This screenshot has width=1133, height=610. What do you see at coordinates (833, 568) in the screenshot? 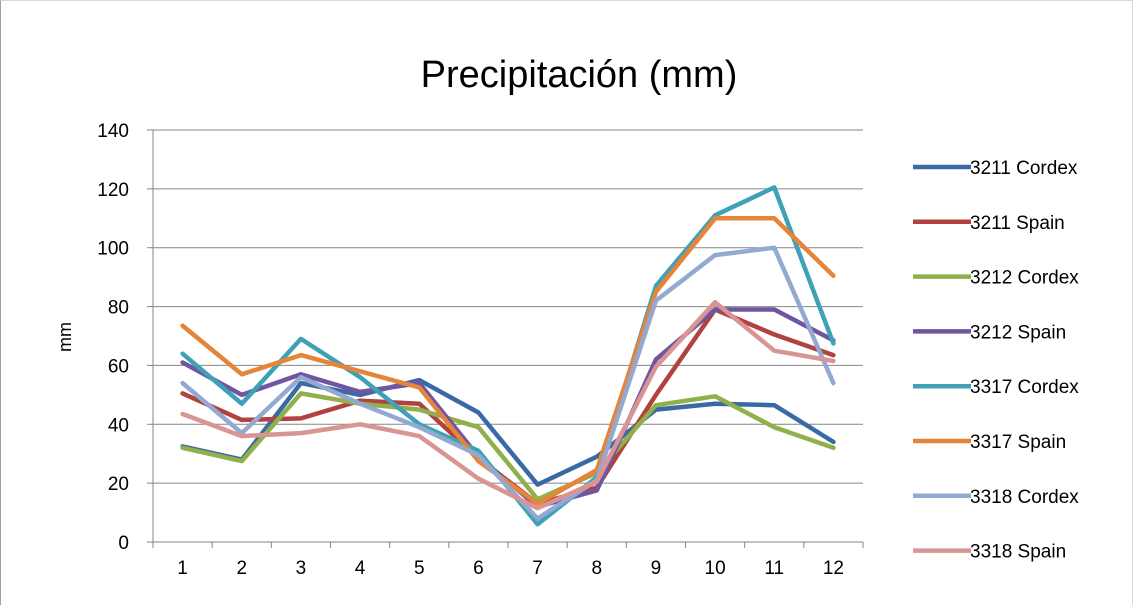
I see `x-tick-label: 12` at bounding box center [833, 568].